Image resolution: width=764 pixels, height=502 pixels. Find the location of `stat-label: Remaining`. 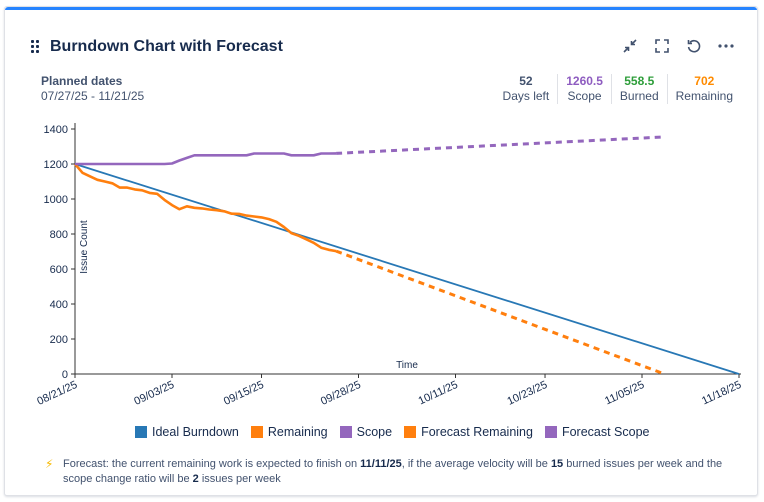

stat-label: Remaining is located at coordinates (704, 96).